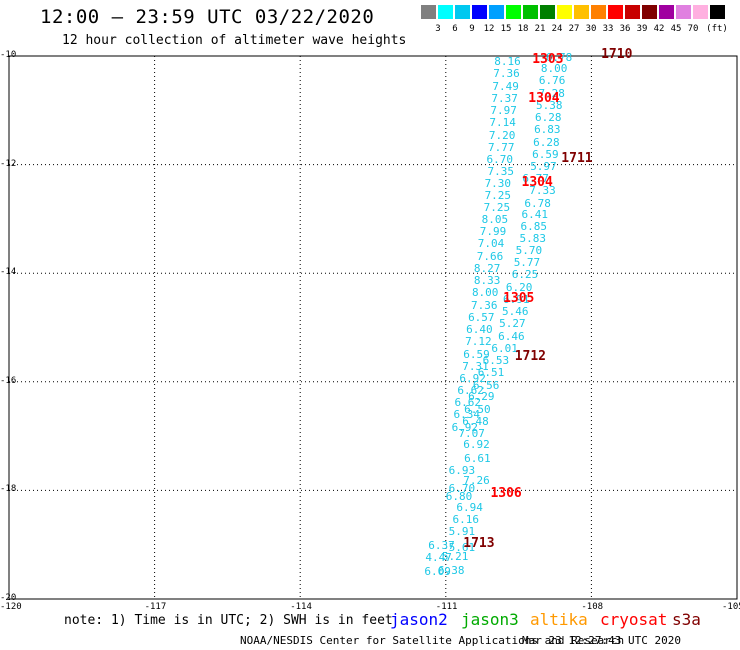  Describe the element at coordinates (535, 179) in the screenshot. I see `wave-height-reading: 6.77` at that location.